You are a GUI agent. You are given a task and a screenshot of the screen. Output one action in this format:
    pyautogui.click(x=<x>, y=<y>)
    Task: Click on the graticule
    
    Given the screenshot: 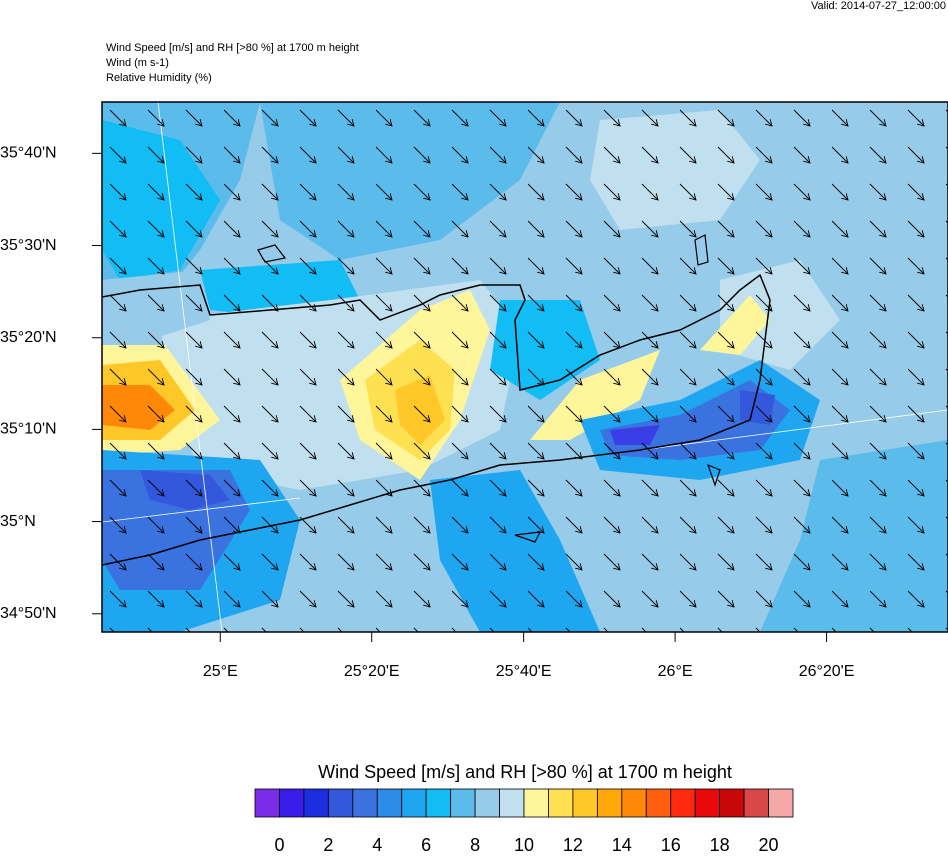 What is the action you would take?
    pyautogui.click(x=190, y=367)
    